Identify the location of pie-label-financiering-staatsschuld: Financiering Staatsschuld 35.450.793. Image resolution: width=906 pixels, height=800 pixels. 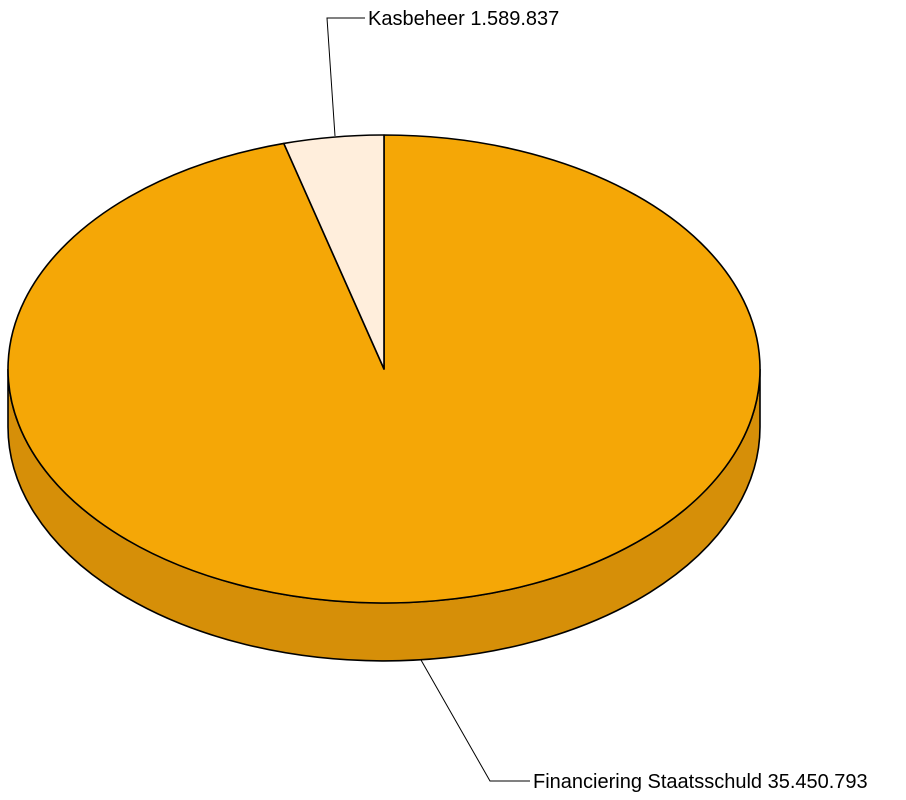
(700, 782).